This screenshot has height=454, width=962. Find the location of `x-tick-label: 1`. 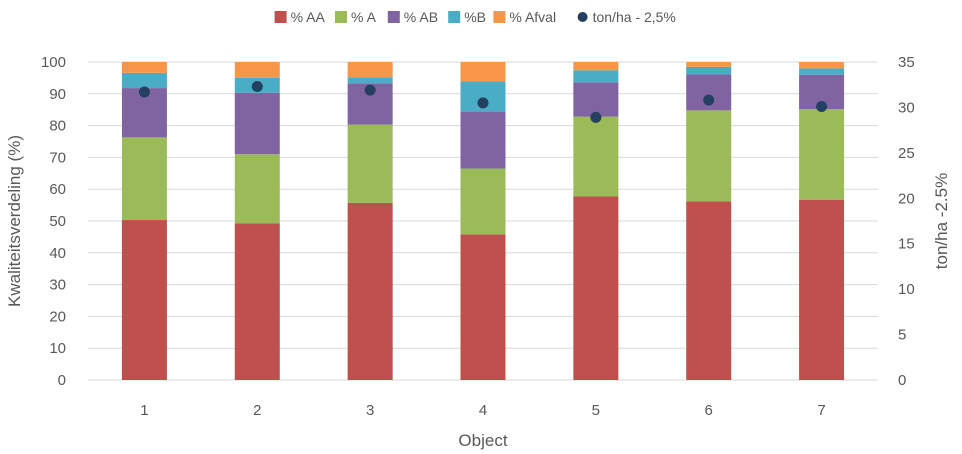

x-tick-label: 1 is located at coordinates (144, 410).